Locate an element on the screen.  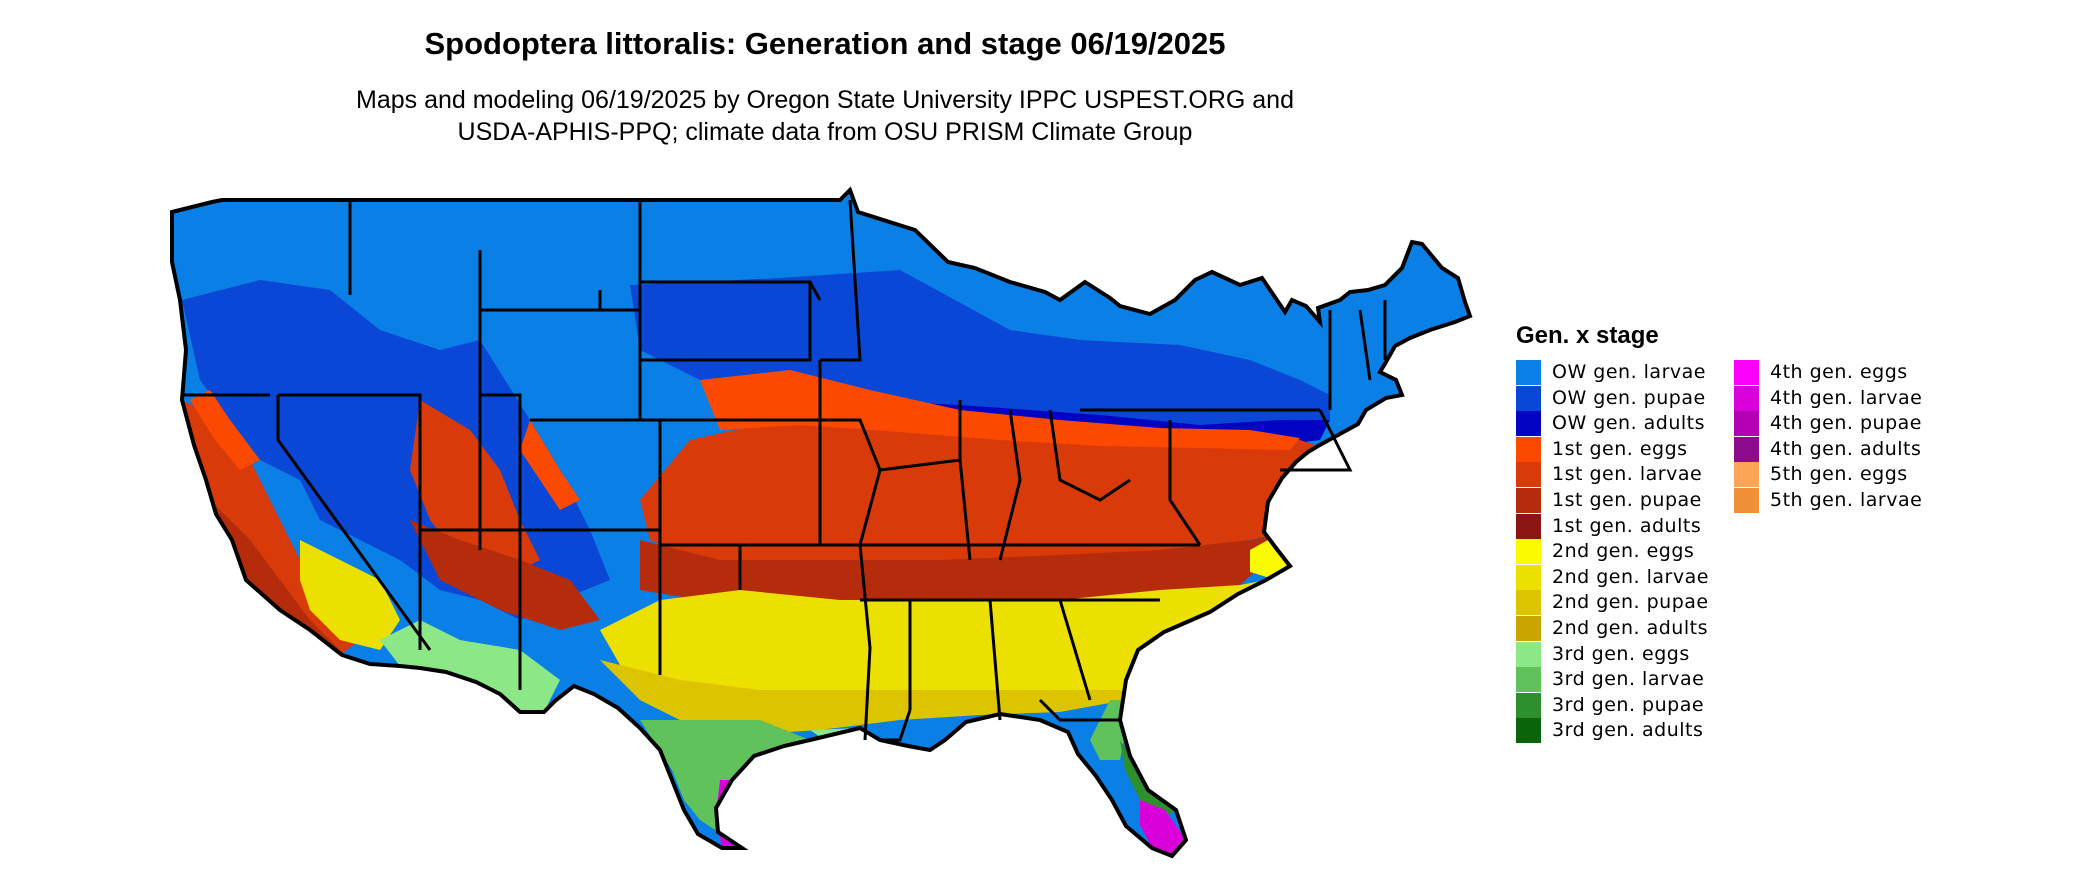
legend-label: 2nd gen. pupae is located at coordinates (1630, 602).